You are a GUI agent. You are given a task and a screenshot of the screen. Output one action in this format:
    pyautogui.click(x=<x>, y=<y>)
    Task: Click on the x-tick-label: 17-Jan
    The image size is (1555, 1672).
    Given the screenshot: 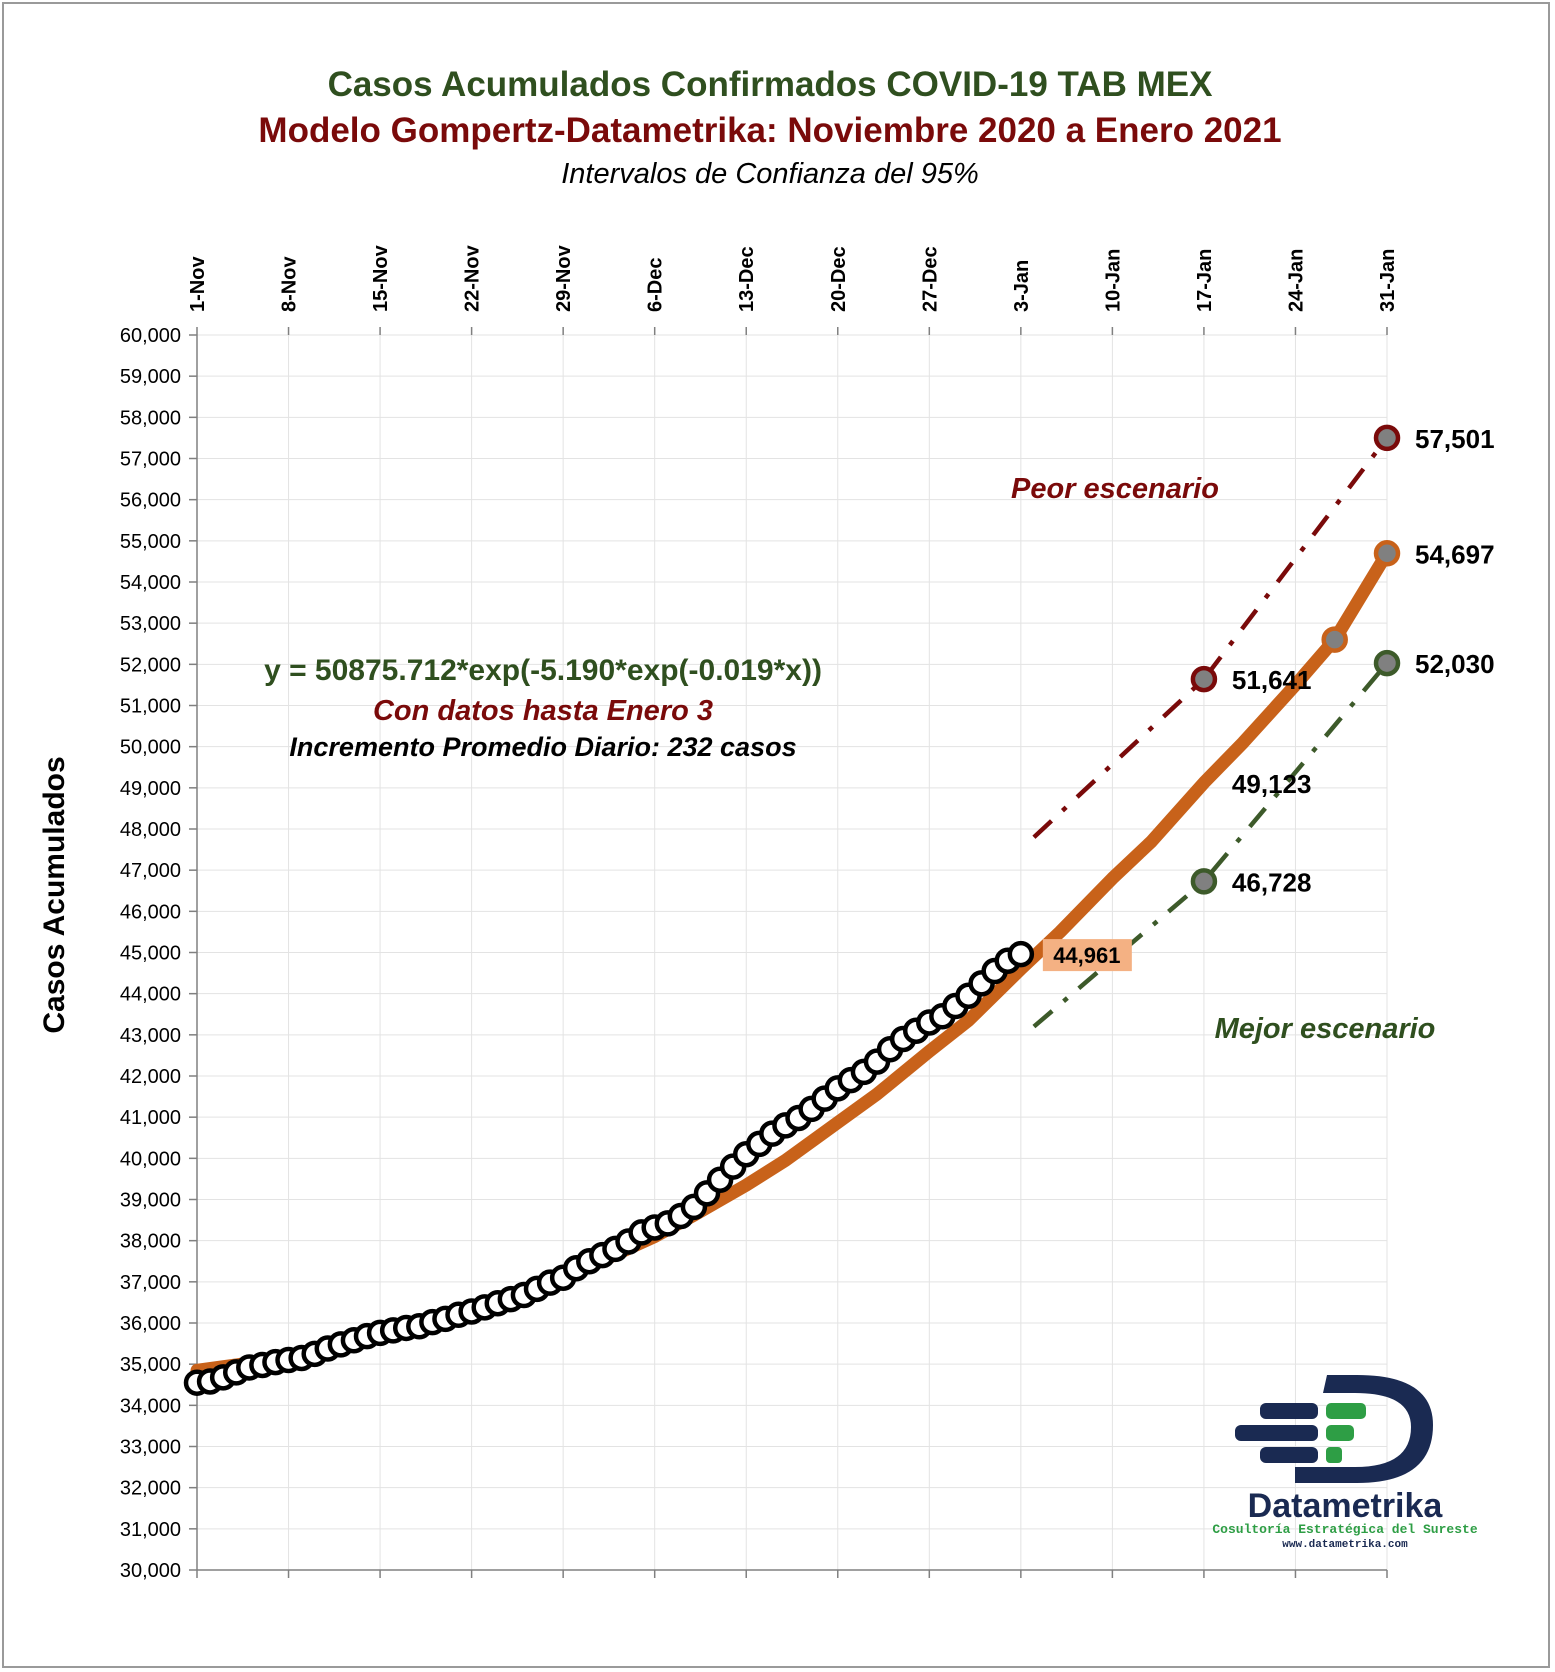 What is the action you would take?
    pyautogui.click(x=1205, y=280)
    